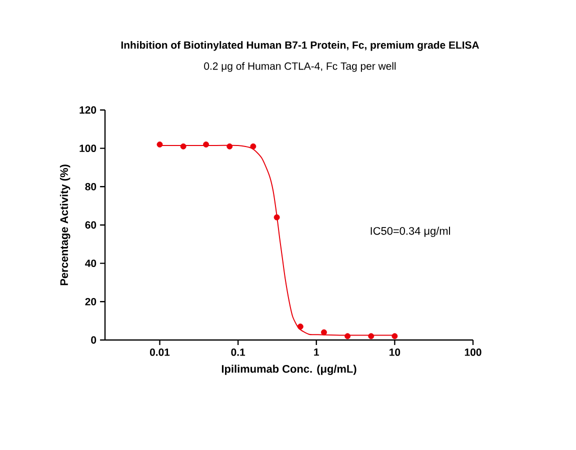 This screenshot has height=450, width=576. What do you see at coordinates (90, 302) in the screenshot?
I see `y-tick-label: 20` at bounding box center [90, 302].